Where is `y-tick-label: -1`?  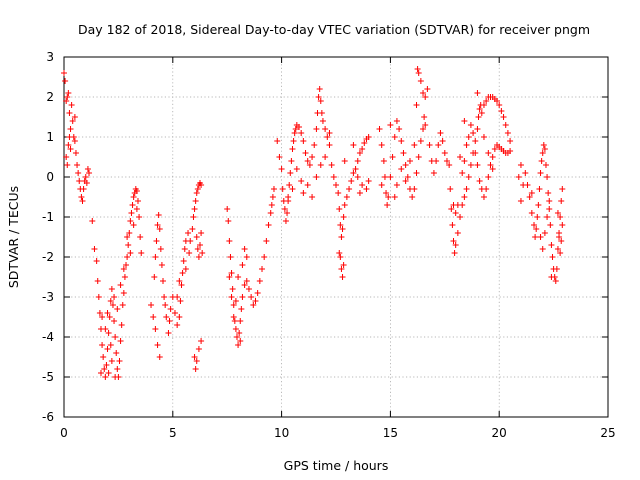 y-tick-label: -1 is located at coordinates (48, 217).